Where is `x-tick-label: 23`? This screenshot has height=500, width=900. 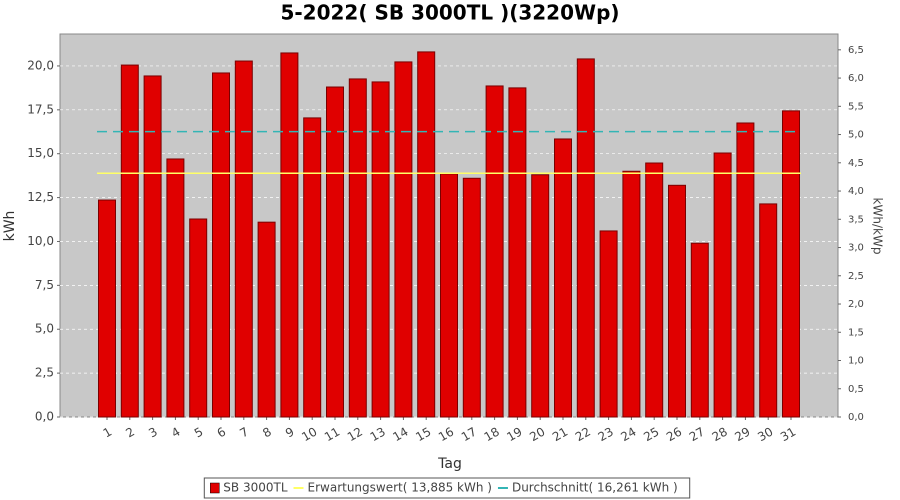 x-tick-label: 23 is located at coordinates (606, 435).